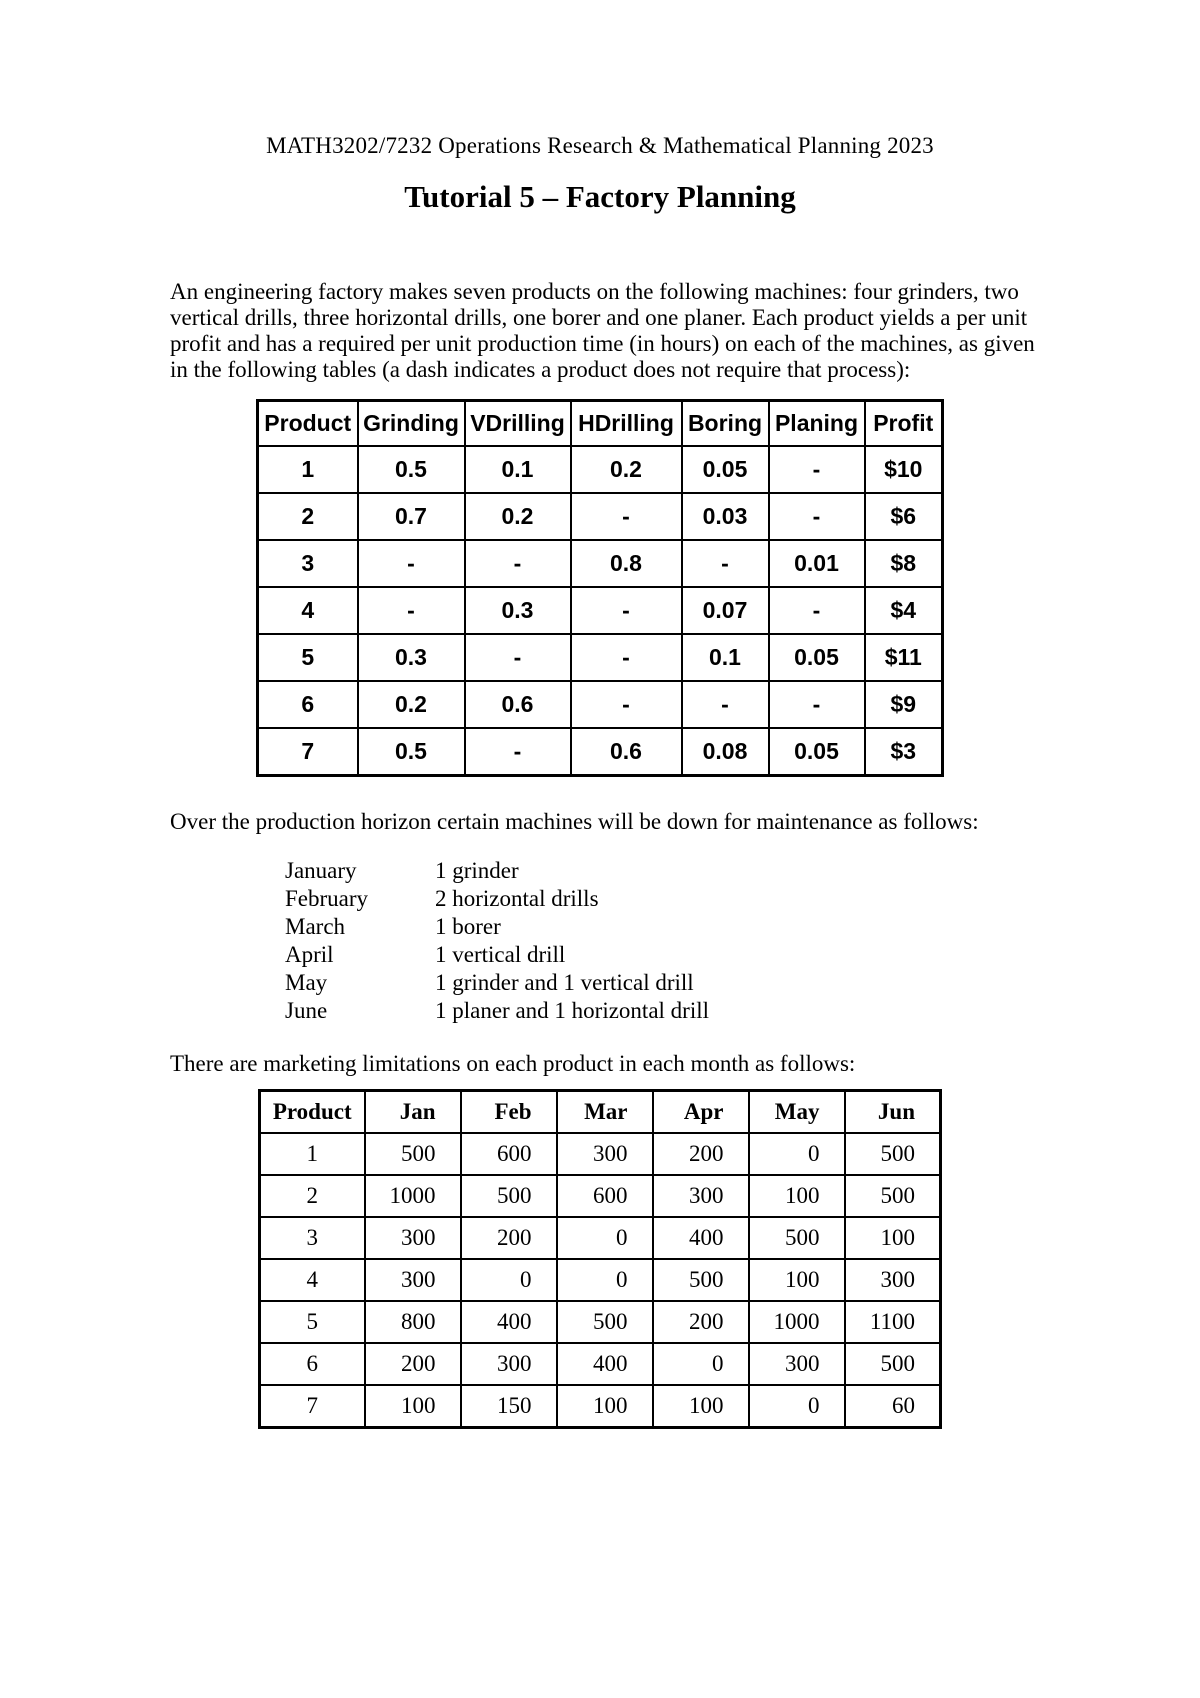  I want to click on table-row: 4 300 0 0 500 100 300, so click(600, 1280).